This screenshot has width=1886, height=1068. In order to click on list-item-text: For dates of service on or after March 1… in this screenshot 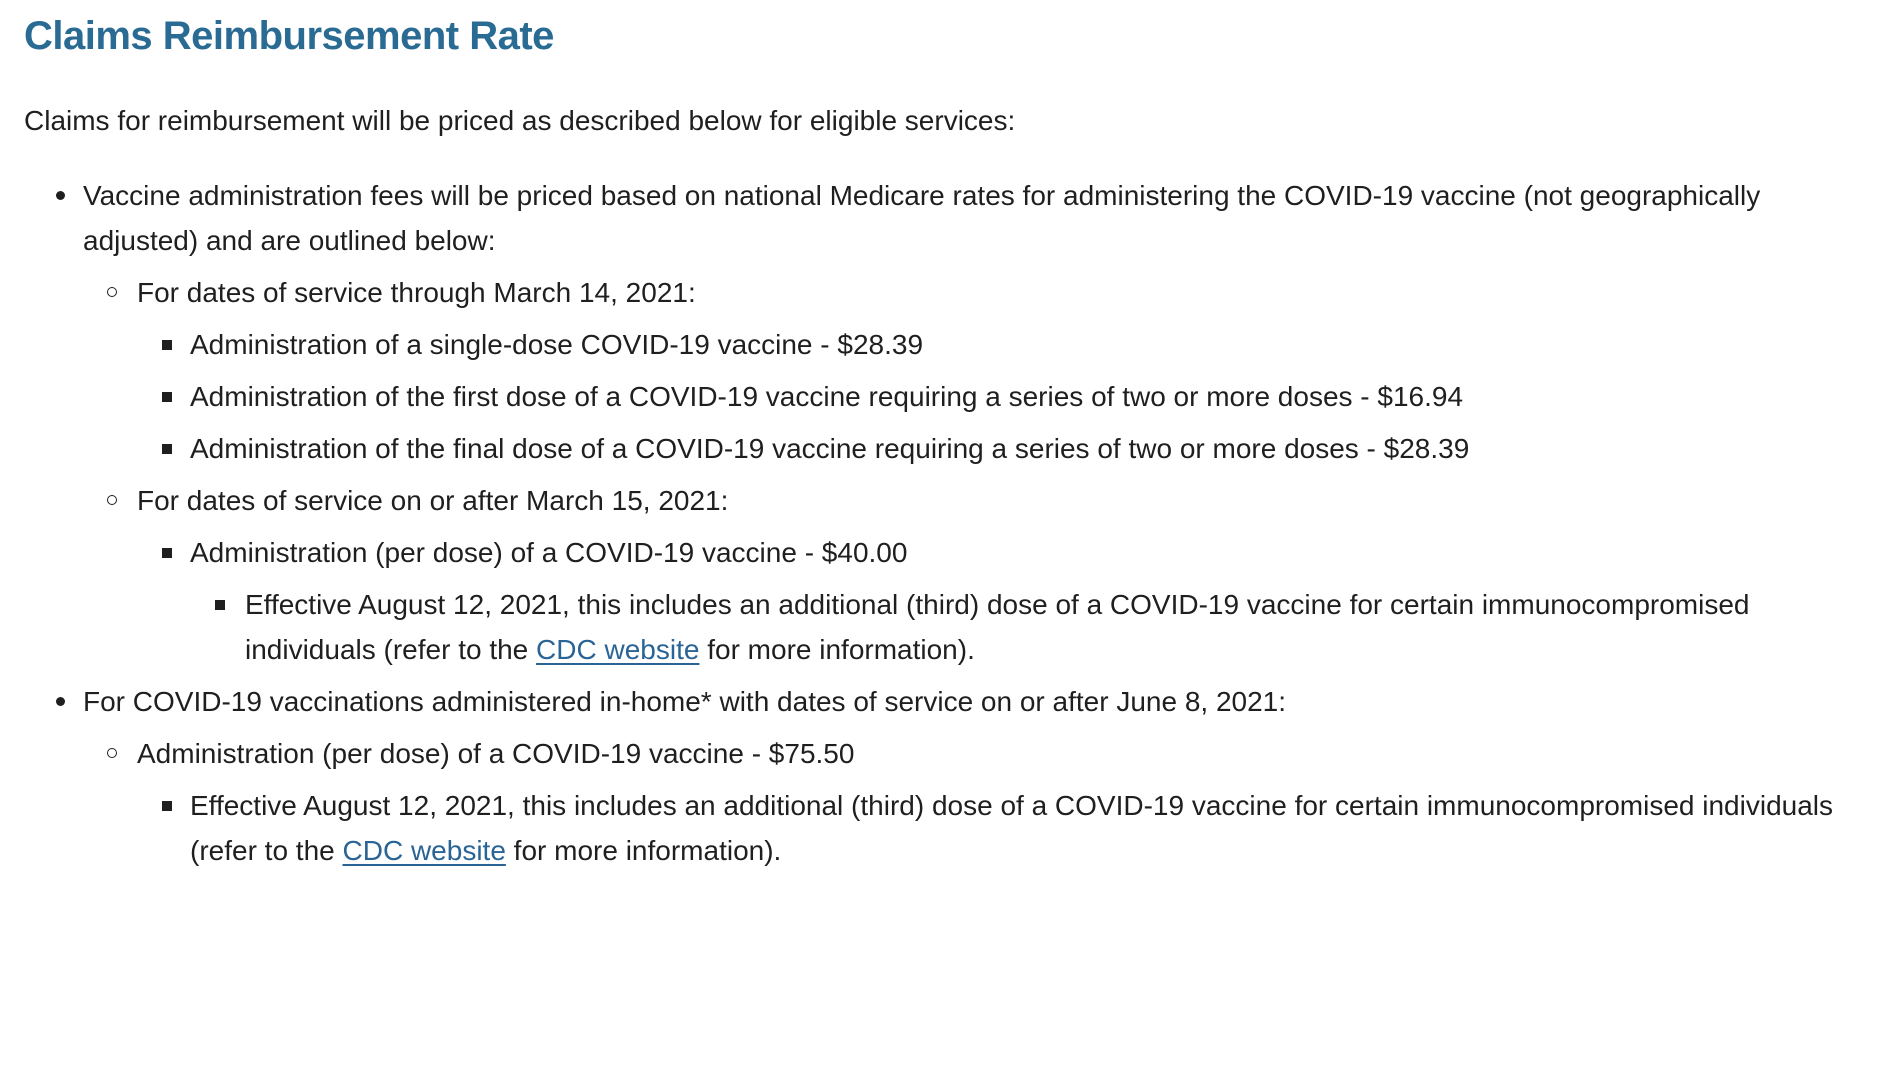, I will do `click(433, 500)`.